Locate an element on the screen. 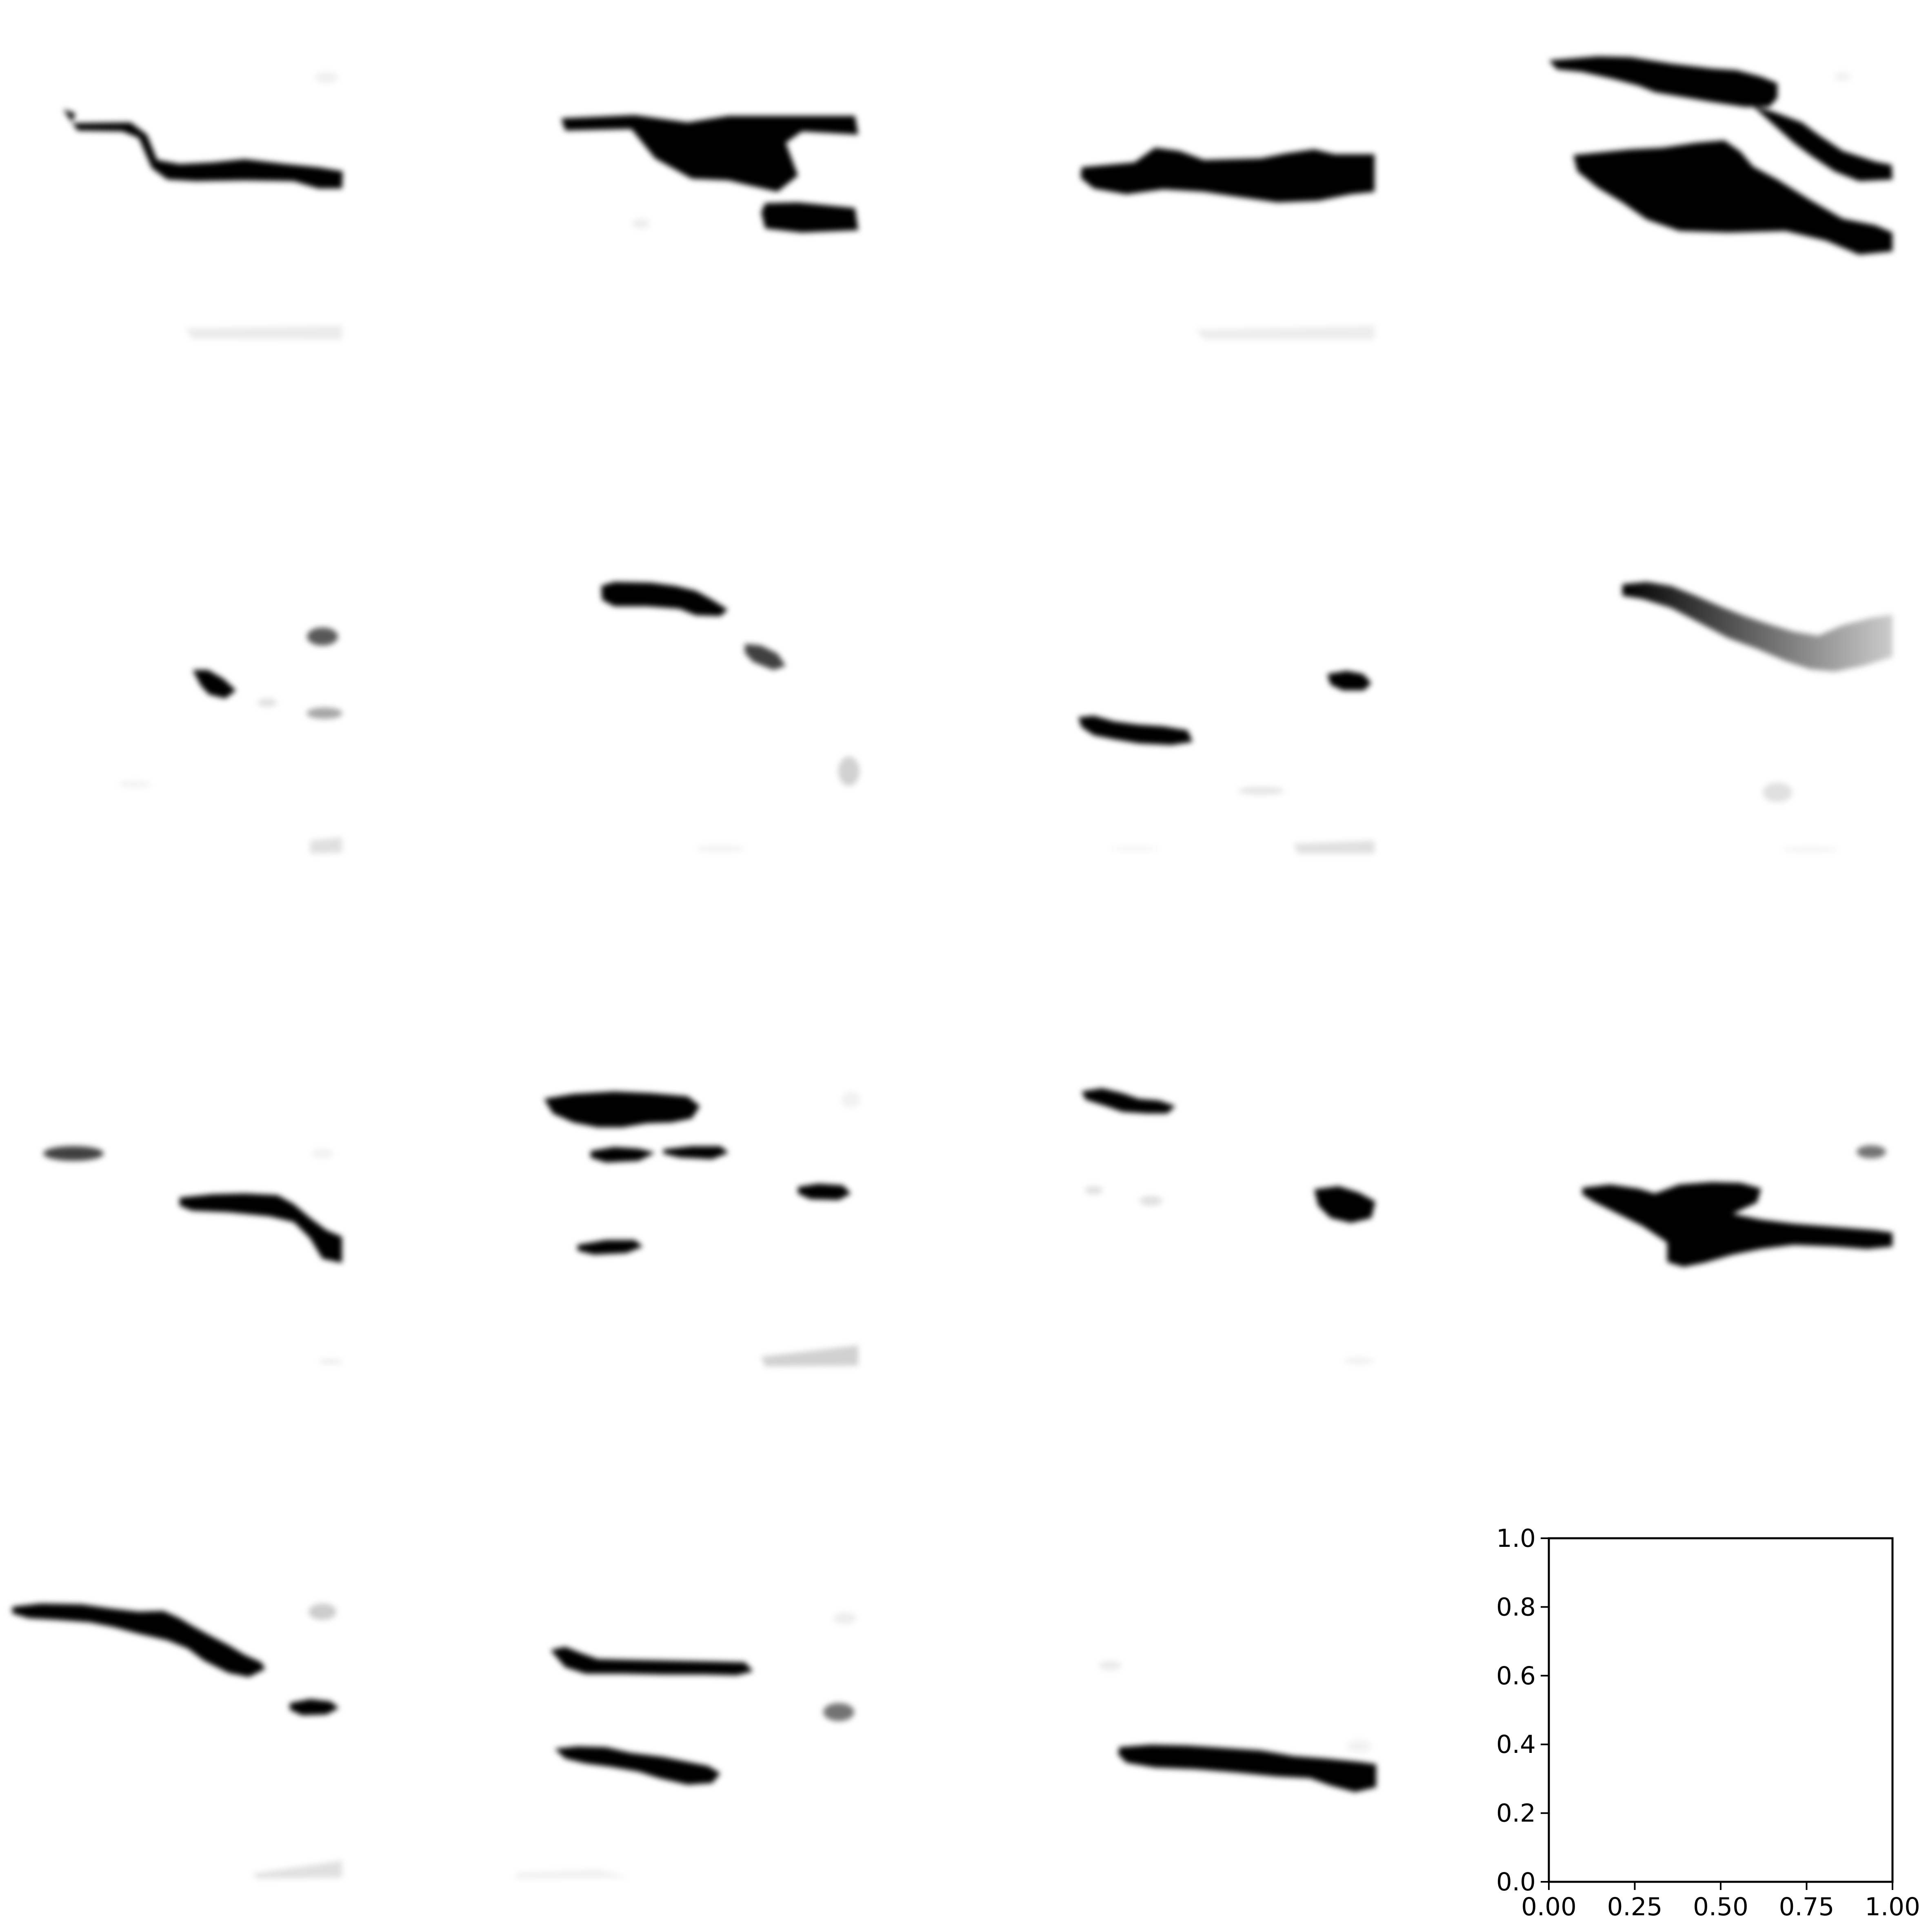 This screenshot has height=1932, width=1928. x-tick-label: 0.00 is located at coordinates (1549, 1907).